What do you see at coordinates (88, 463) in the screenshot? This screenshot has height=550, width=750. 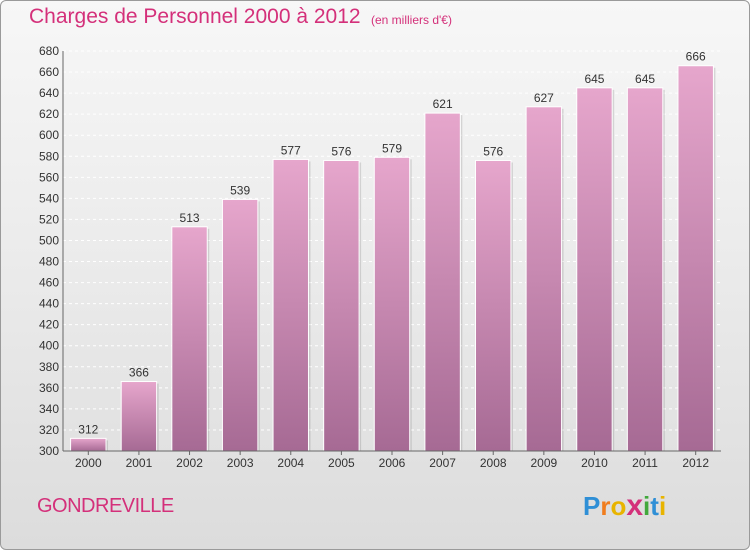 I see `x-tick-label: 2000` at bounding box center [88, 463].